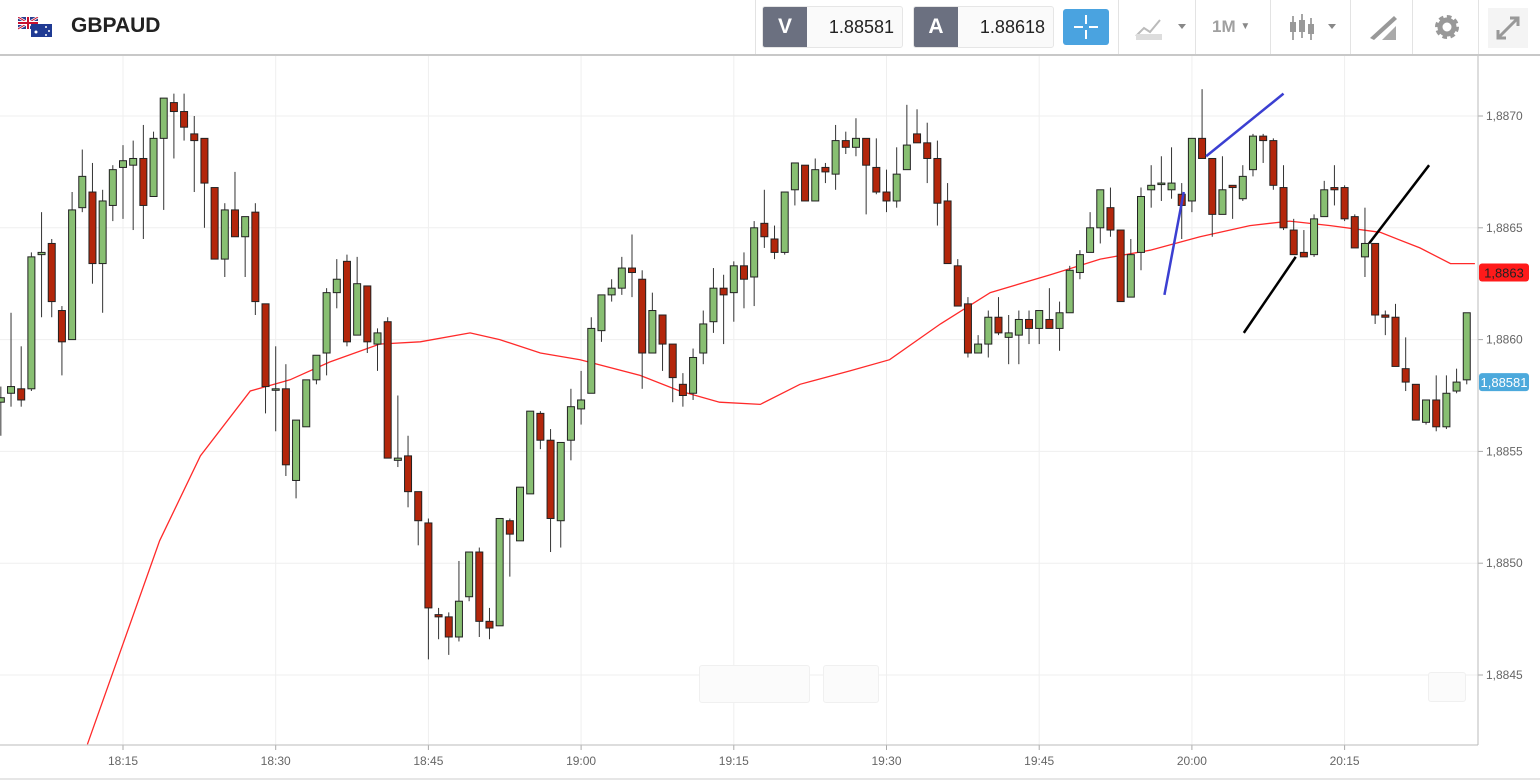 This screenshot has height=782, width=1540. I want to click on y-tick-label: 1,8845, so click(1504, 675).